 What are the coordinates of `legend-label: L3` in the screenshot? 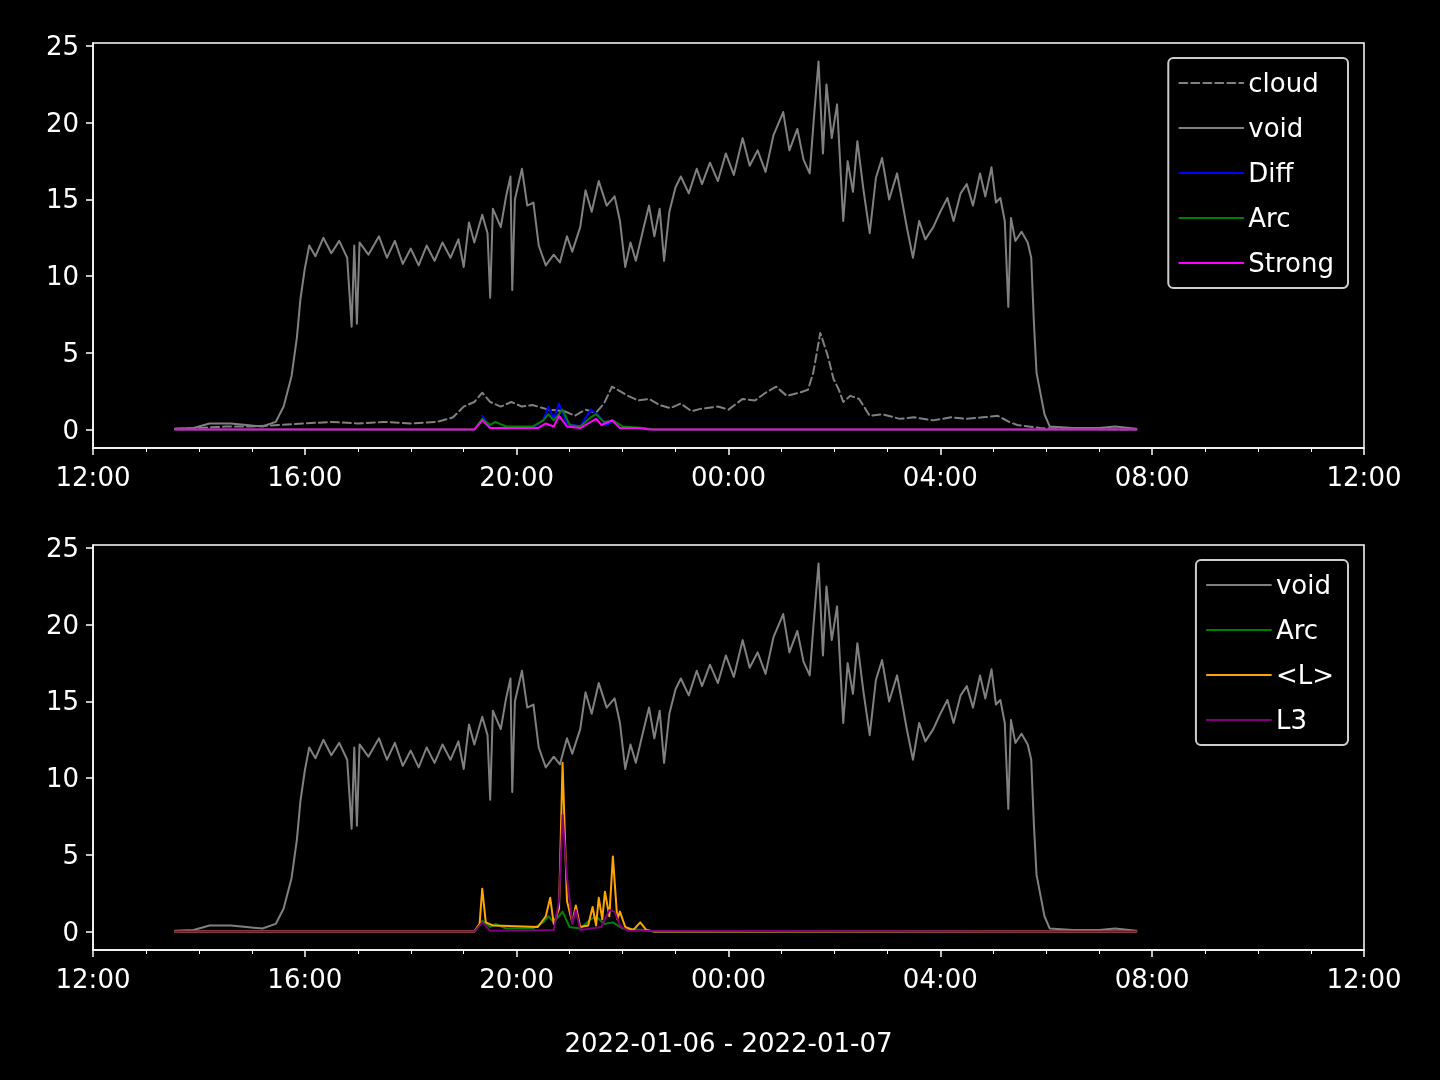 It's located at (1291, 720).